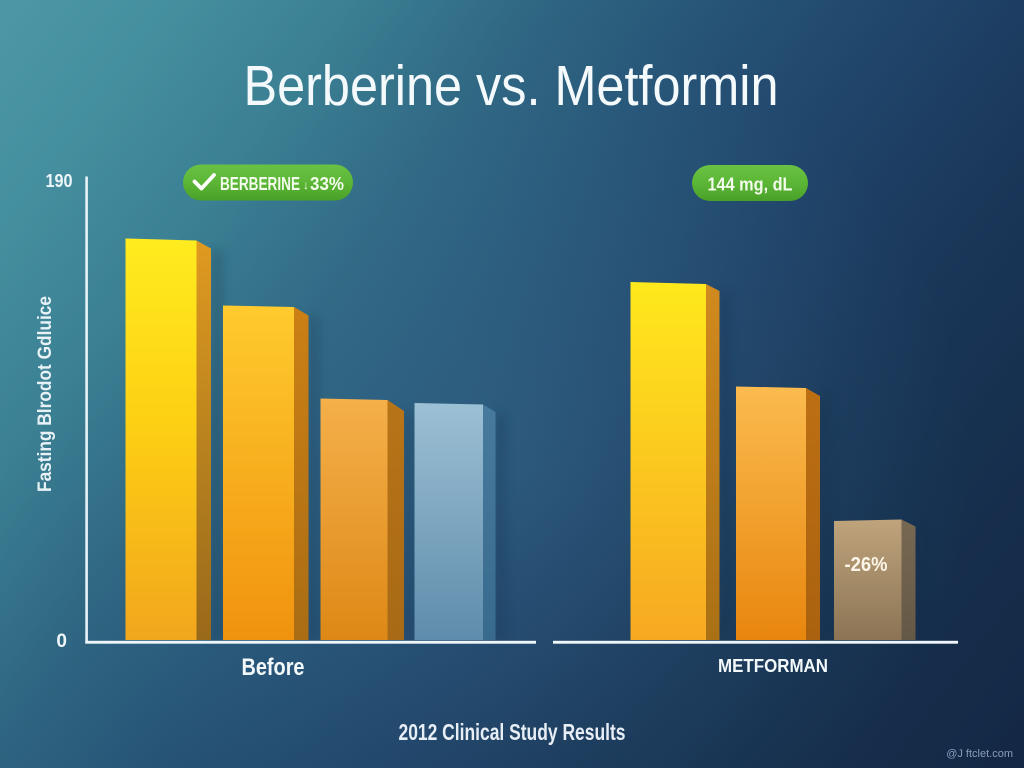  I want to click on svg-text: 33%, so click(327, 184).